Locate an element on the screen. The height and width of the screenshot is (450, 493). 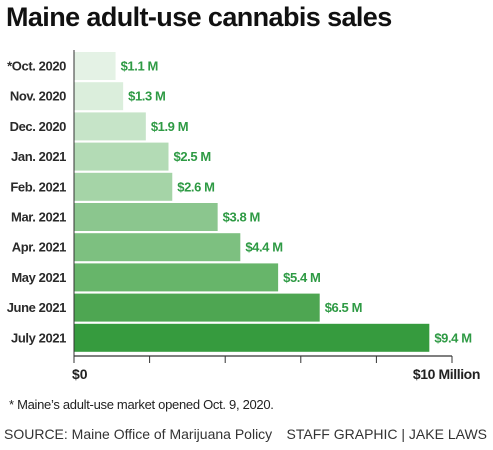
value-label-3: $2.5 M is located at coordinates (192, 156).